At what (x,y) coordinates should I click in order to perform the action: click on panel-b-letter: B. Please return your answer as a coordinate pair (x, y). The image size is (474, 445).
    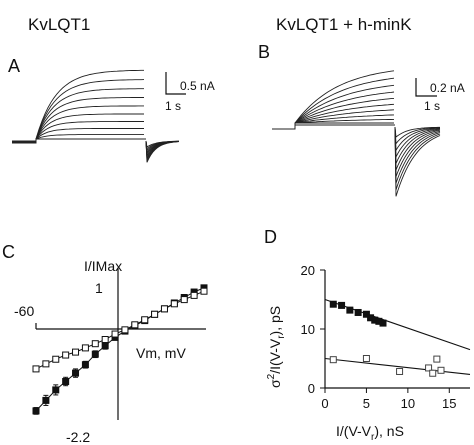
    Looking at the image, I should click on (264, 52).